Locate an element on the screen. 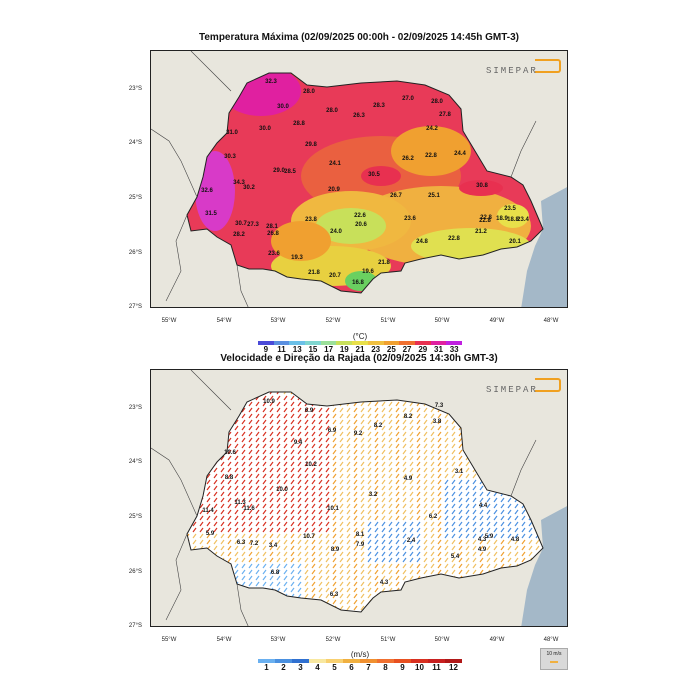 The image size is (700, 700). wind-colorbar-label-0: 1 is located at coordinates (266, 667).